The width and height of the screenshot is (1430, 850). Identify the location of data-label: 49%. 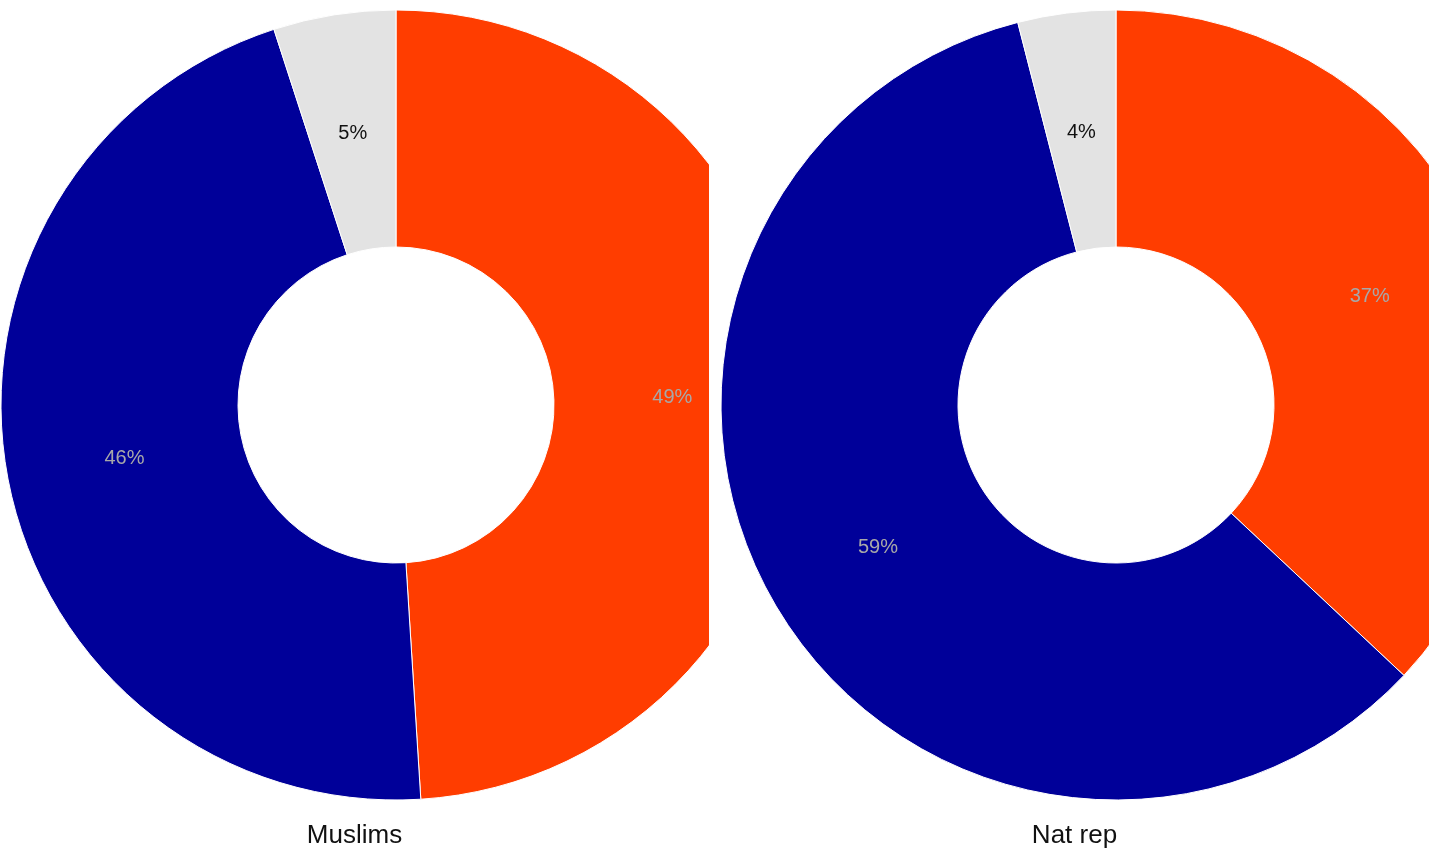
(672, 396).